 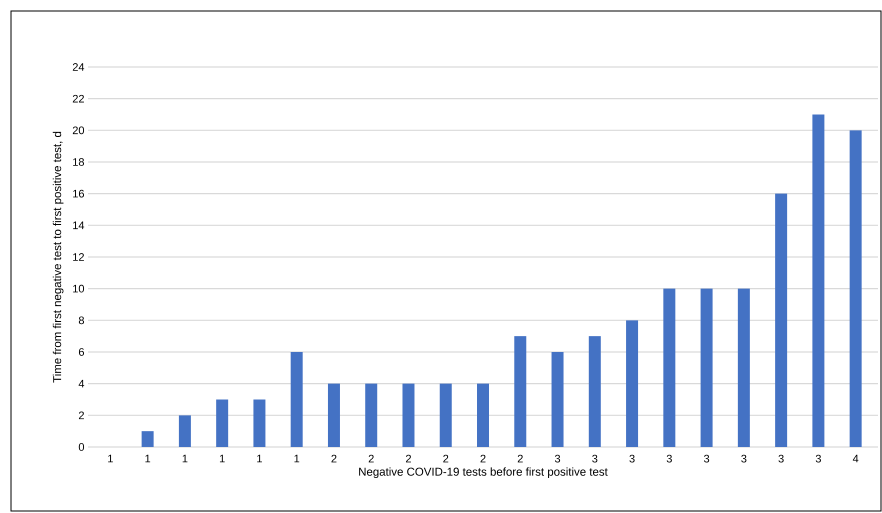 I want to click on y-tick-label: 22, so click(x=78, y=98).